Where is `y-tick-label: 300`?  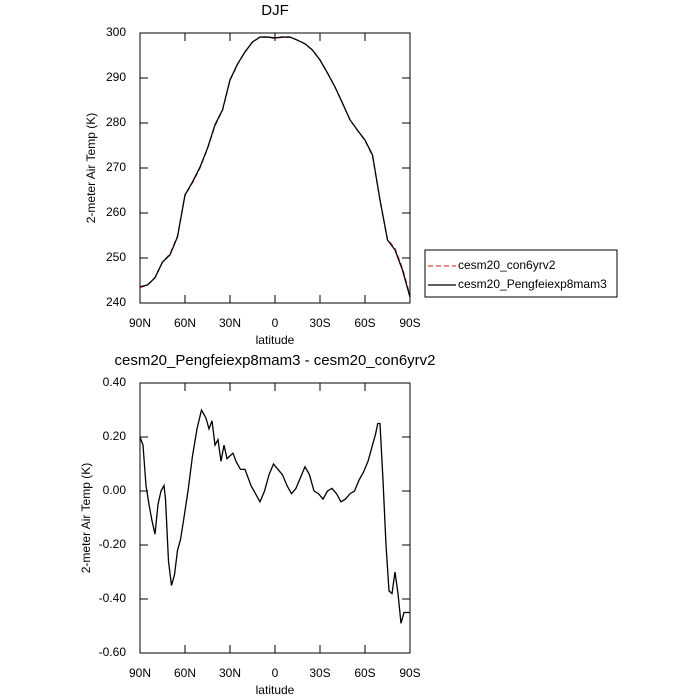
y-tick-label: 300 is located at coordinates (116, 32).